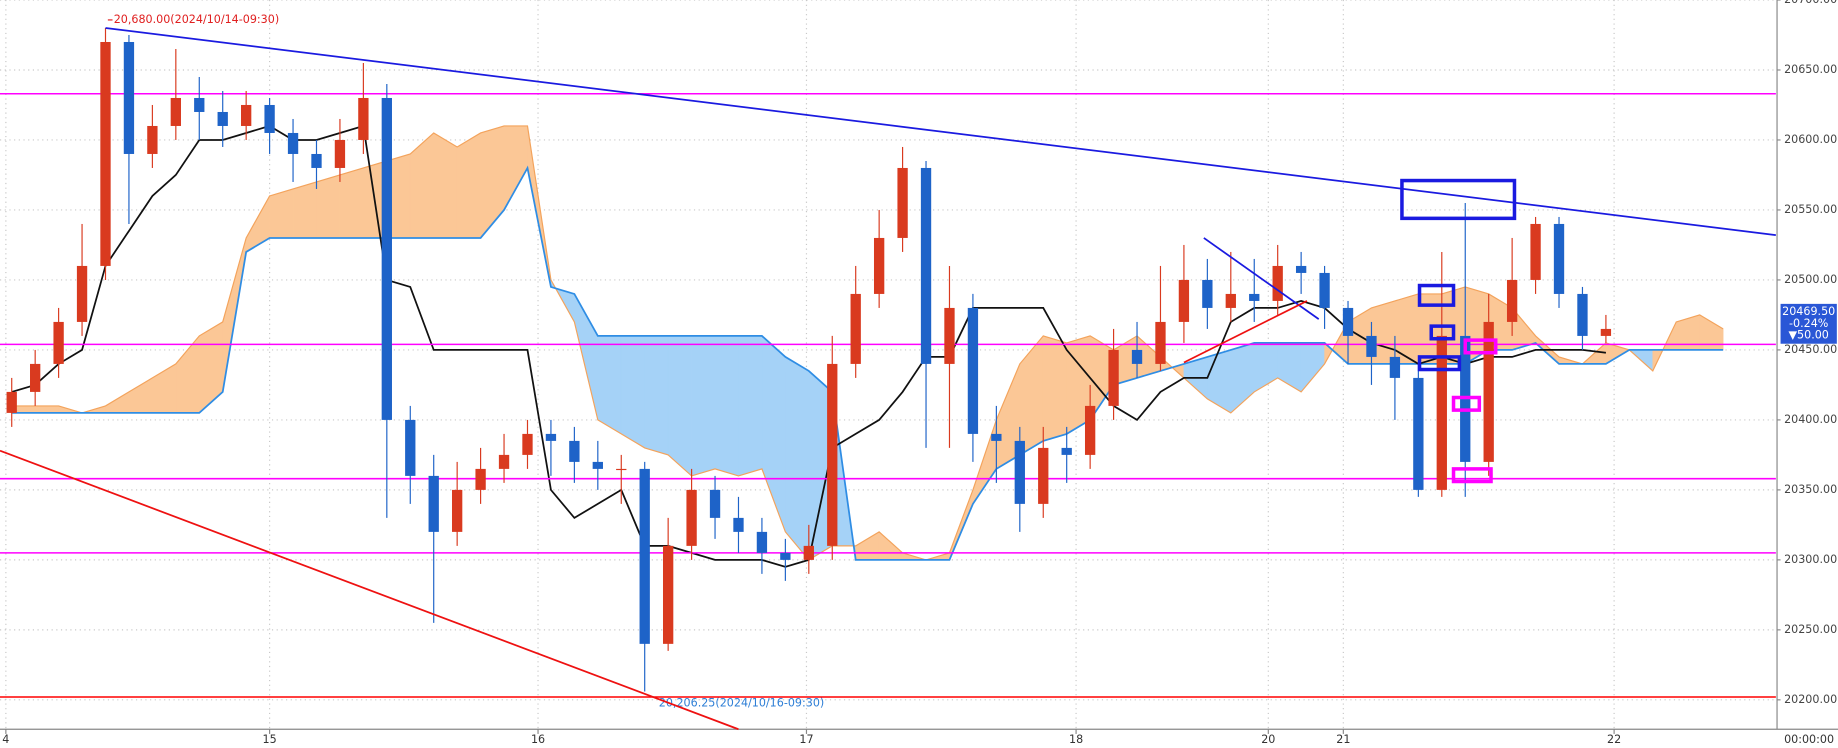 The image size is (1838, 748). I want to click on y-tick-label: 20600.00, so click(1810, 139).